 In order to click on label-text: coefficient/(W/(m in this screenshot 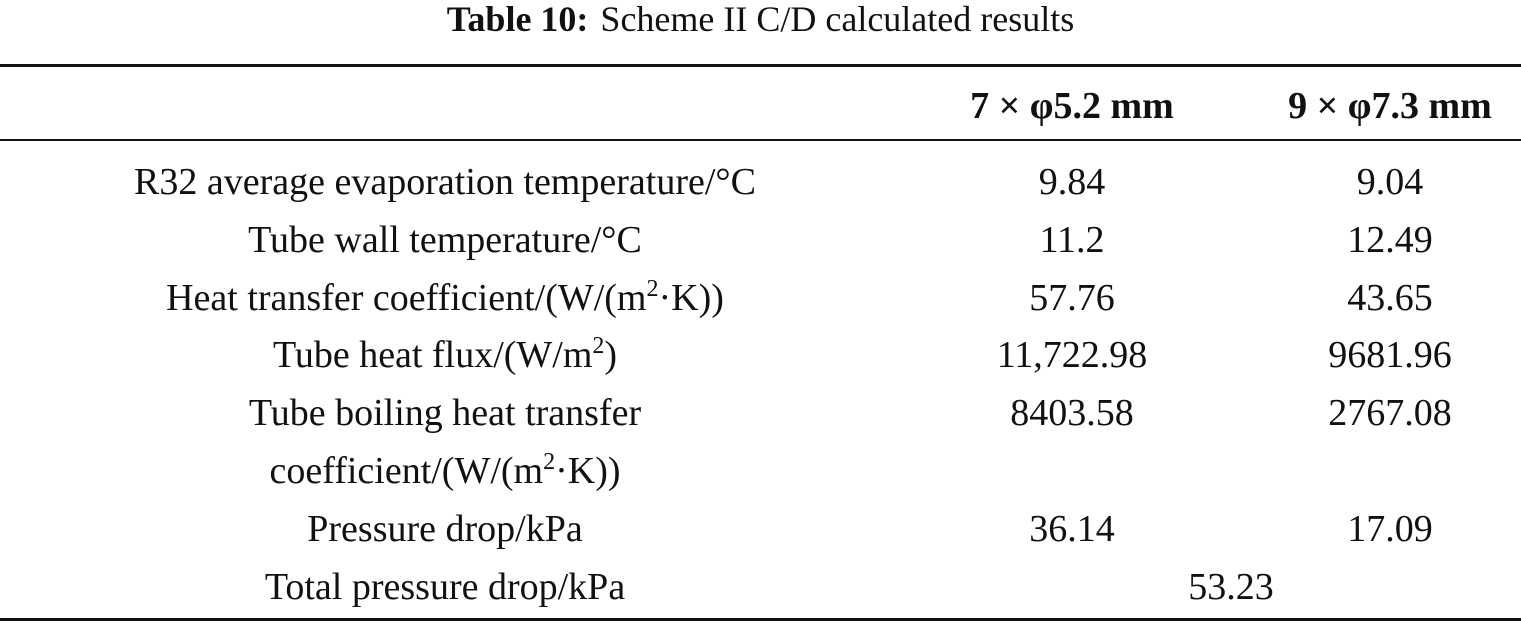, I will do `click(406, 471)`.